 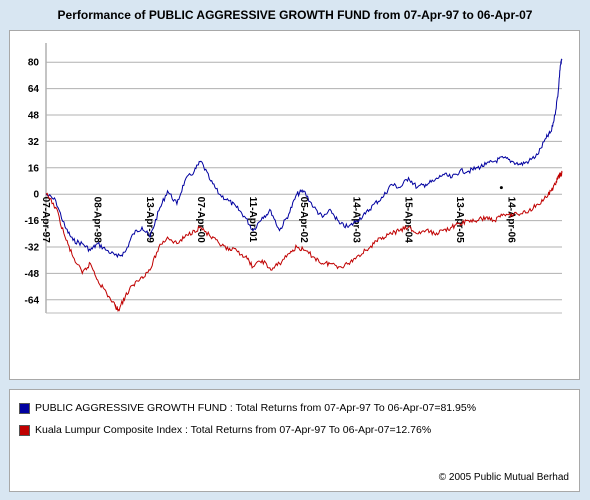 What do you see at coordinates (32, 182) in the screenshot?
I see `y-axis-ticks: 80 64 48 32 16 0 -16 -32 -48 -64` at bounding box center [32, 182].